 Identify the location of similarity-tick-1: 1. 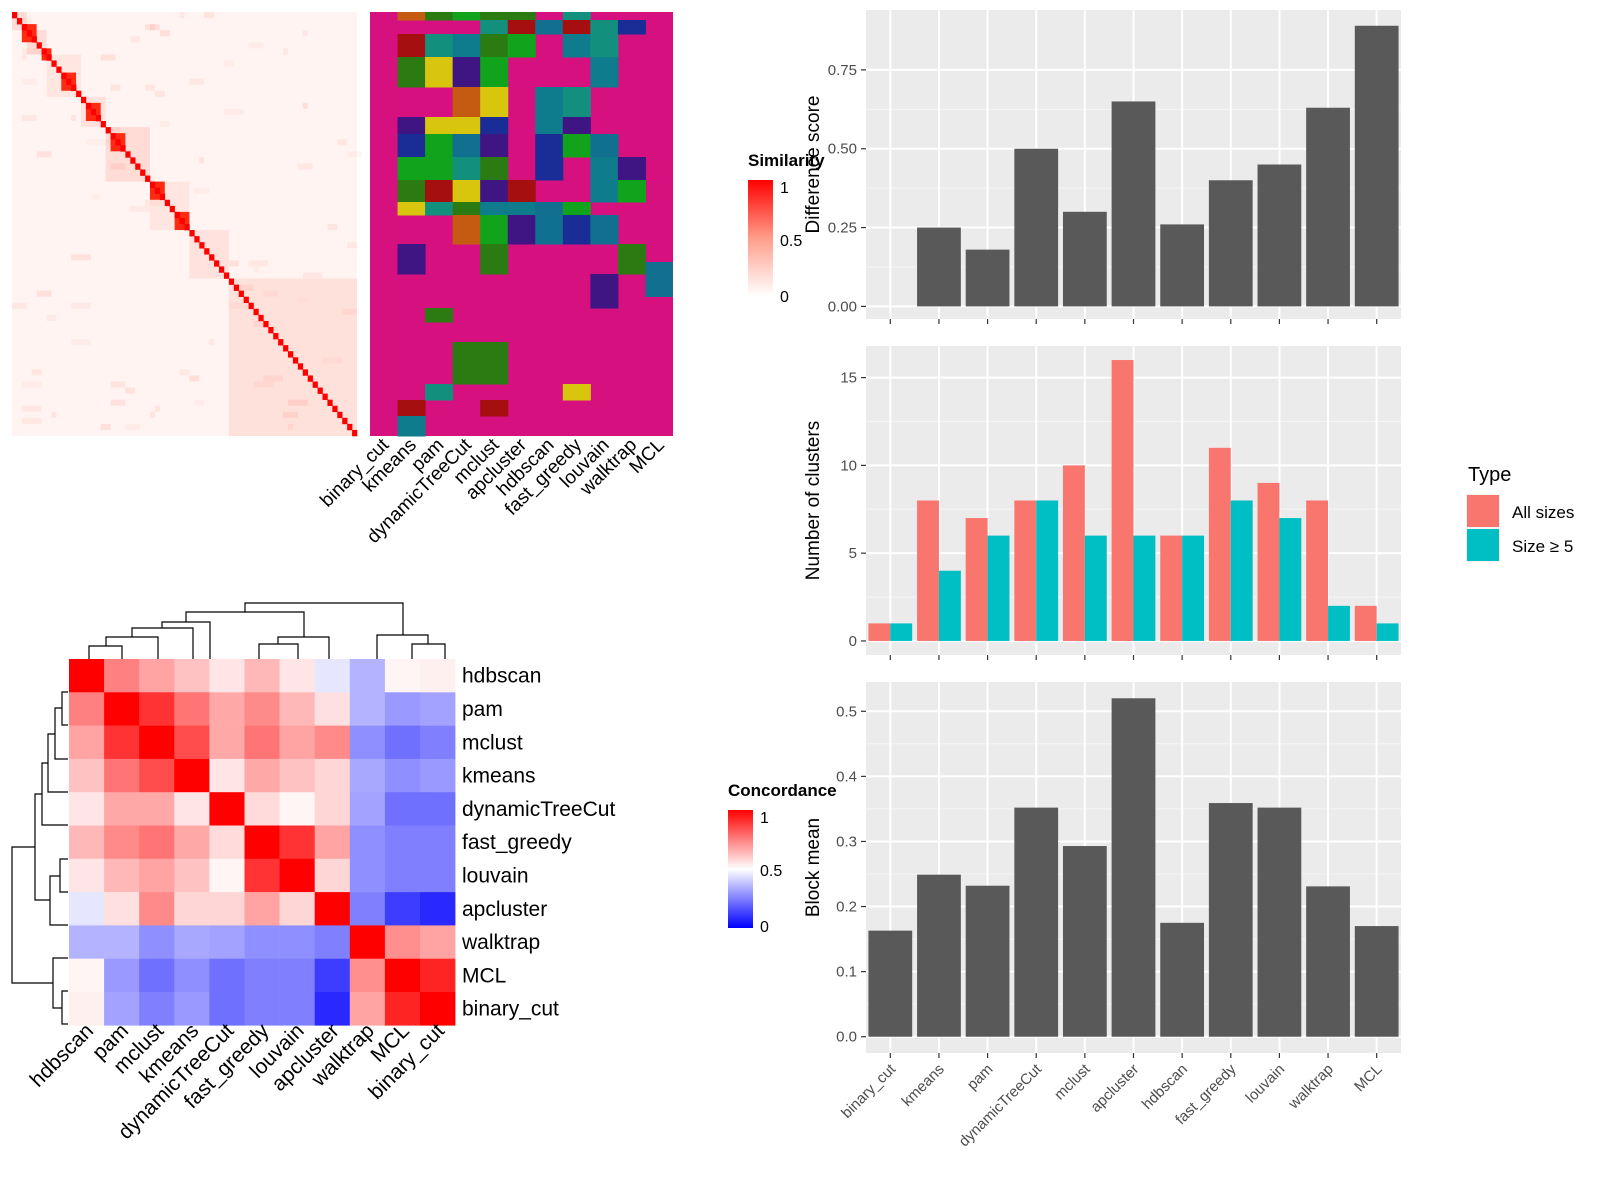
(784, 188).